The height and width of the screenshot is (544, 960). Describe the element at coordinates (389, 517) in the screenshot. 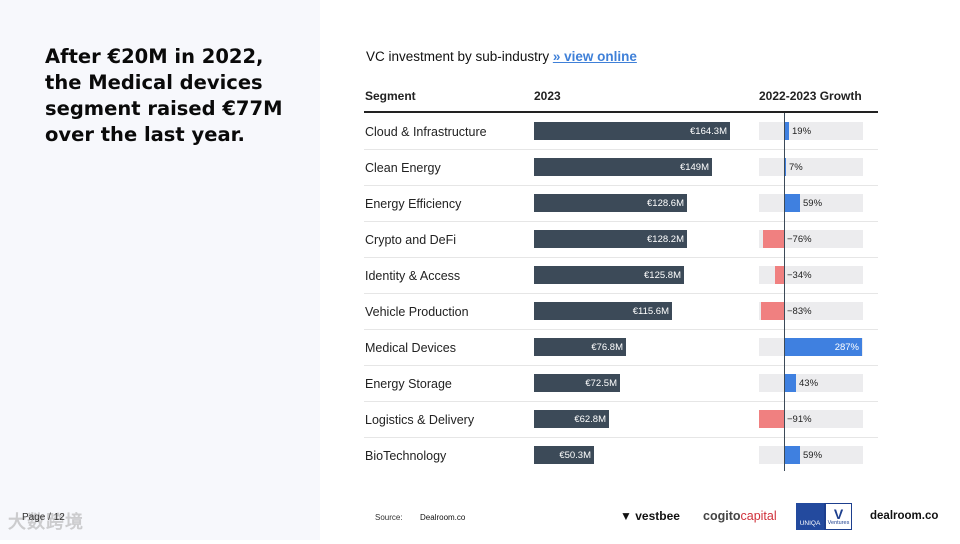

I see `source-label: Source:` at that location.